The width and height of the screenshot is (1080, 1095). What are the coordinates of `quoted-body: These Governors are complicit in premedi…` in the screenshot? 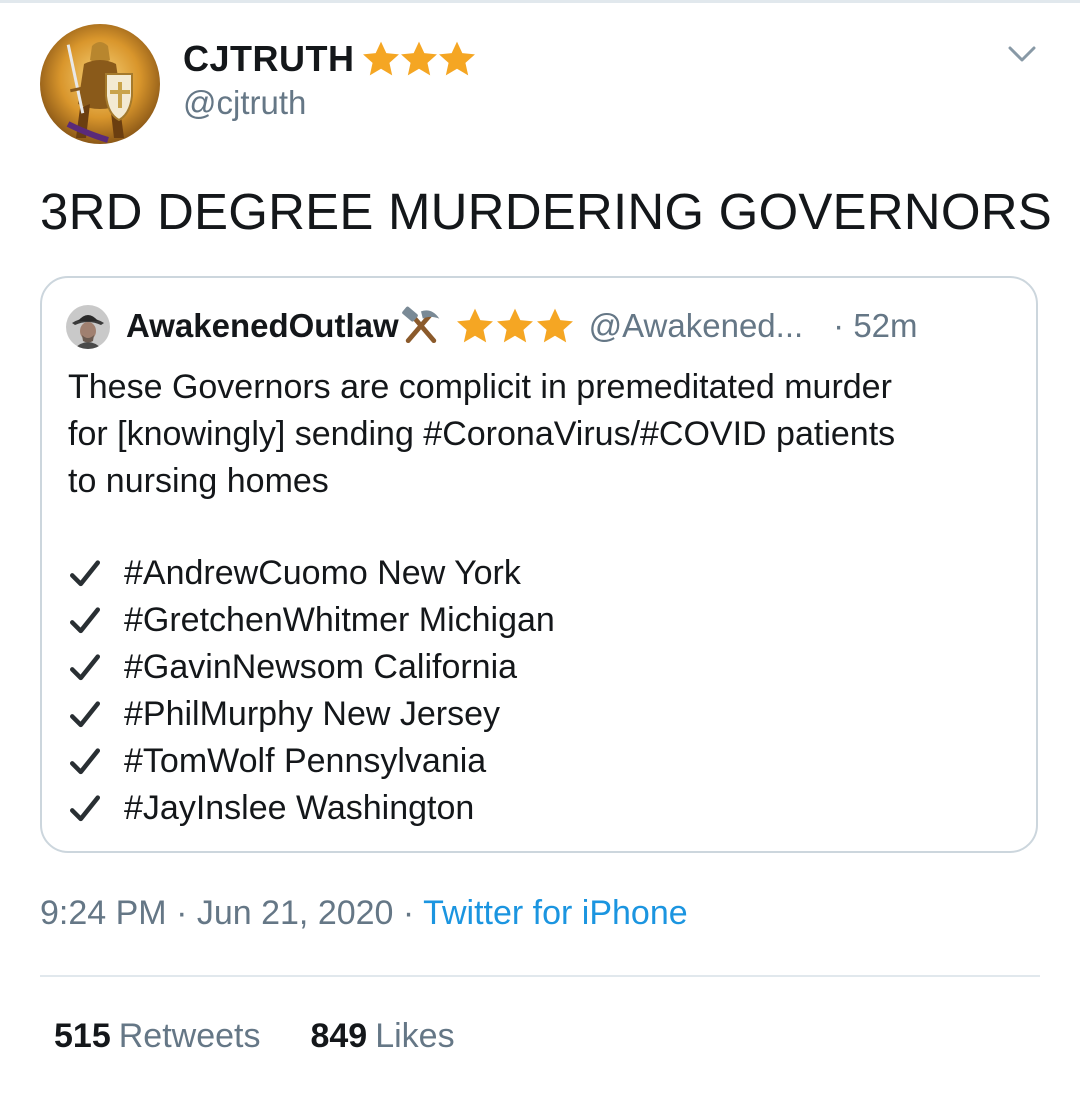 It's located at (538, 434).